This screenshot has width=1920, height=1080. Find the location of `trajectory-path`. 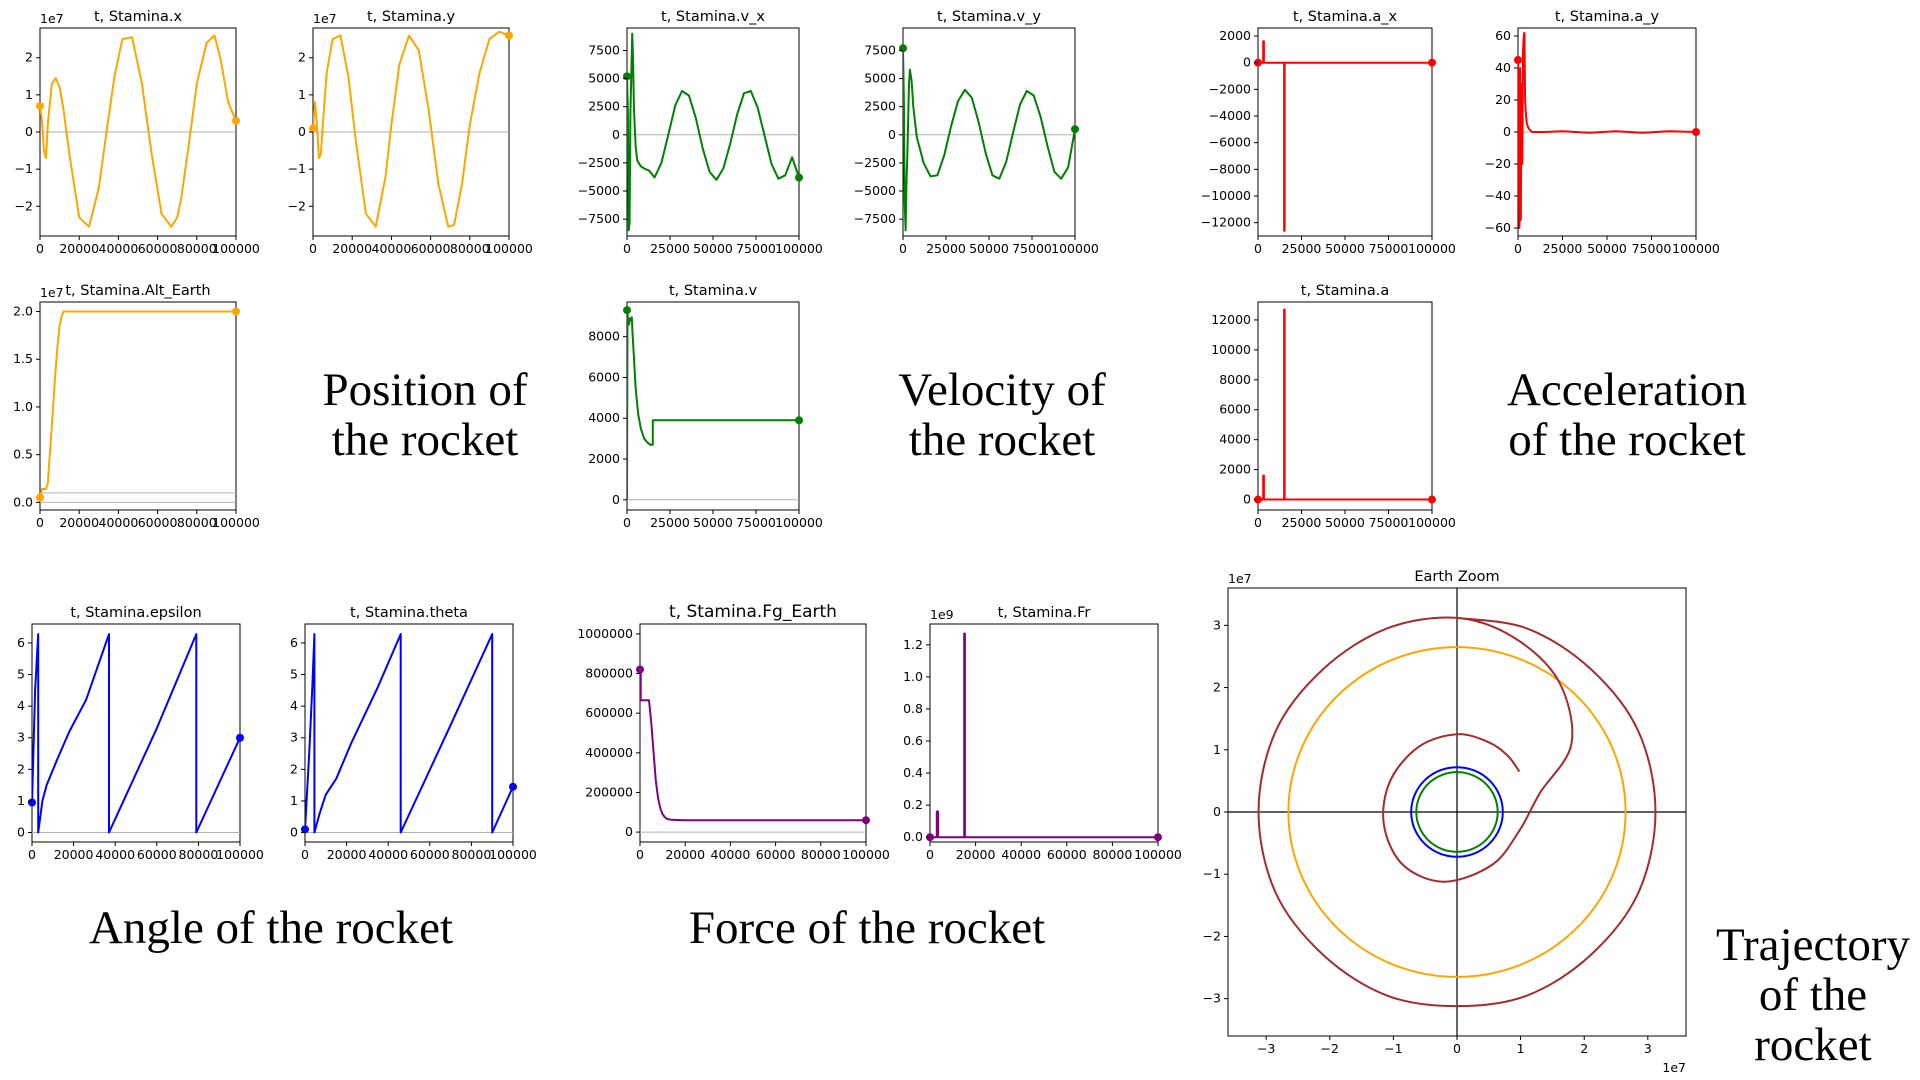

trajectory-path is located at coordinates (1457, 812).